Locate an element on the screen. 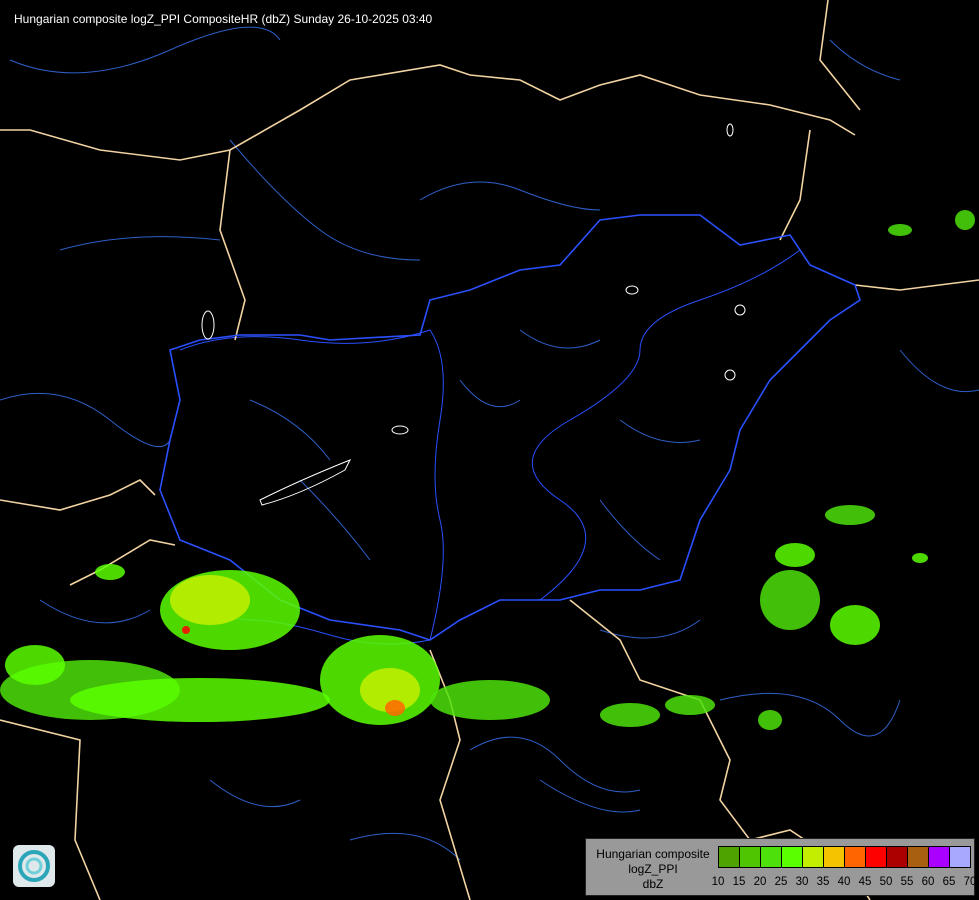 This screenshot has width=979, height=900. legend-tick: 40 is located at coordinates (844, 882).